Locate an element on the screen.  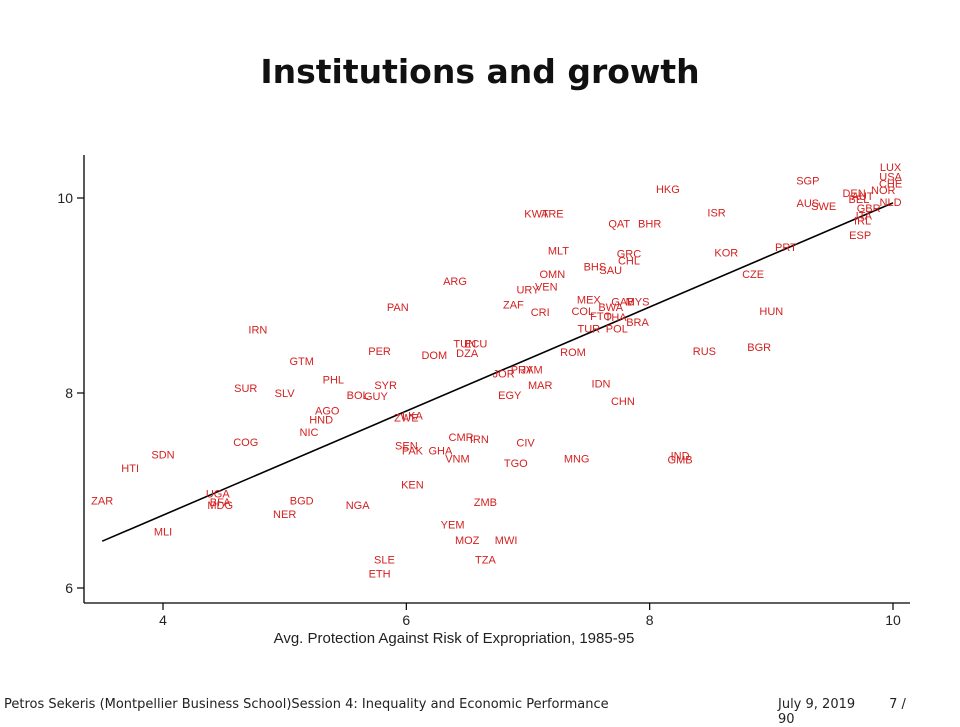
point-label: DEN is located at coordinates (853, 194).